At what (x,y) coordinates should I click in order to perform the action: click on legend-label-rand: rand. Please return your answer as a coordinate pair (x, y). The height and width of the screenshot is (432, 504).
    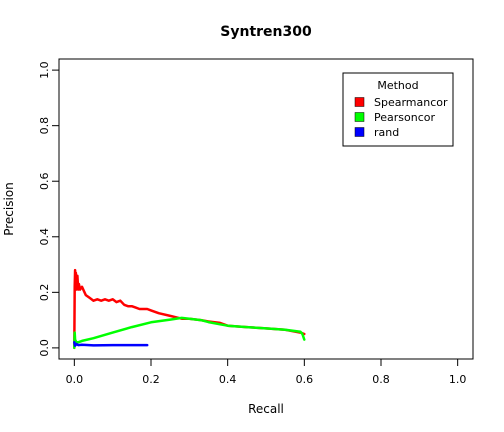
    Looking at the image, I should click on (386, 132).